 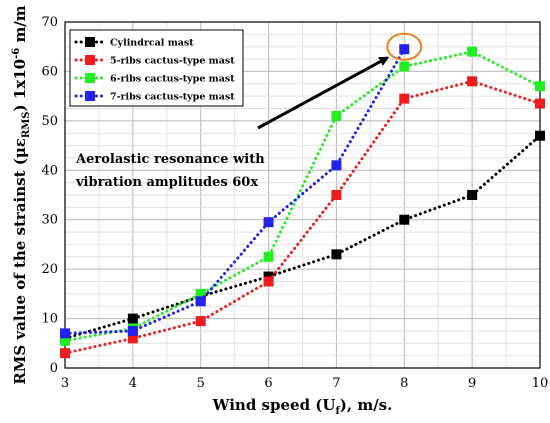 What do you see at coordinates (172, 79) in the screenshot?
I see `legend-label: 6-ribs cactus-type mast` at bounding box center [172, 79].